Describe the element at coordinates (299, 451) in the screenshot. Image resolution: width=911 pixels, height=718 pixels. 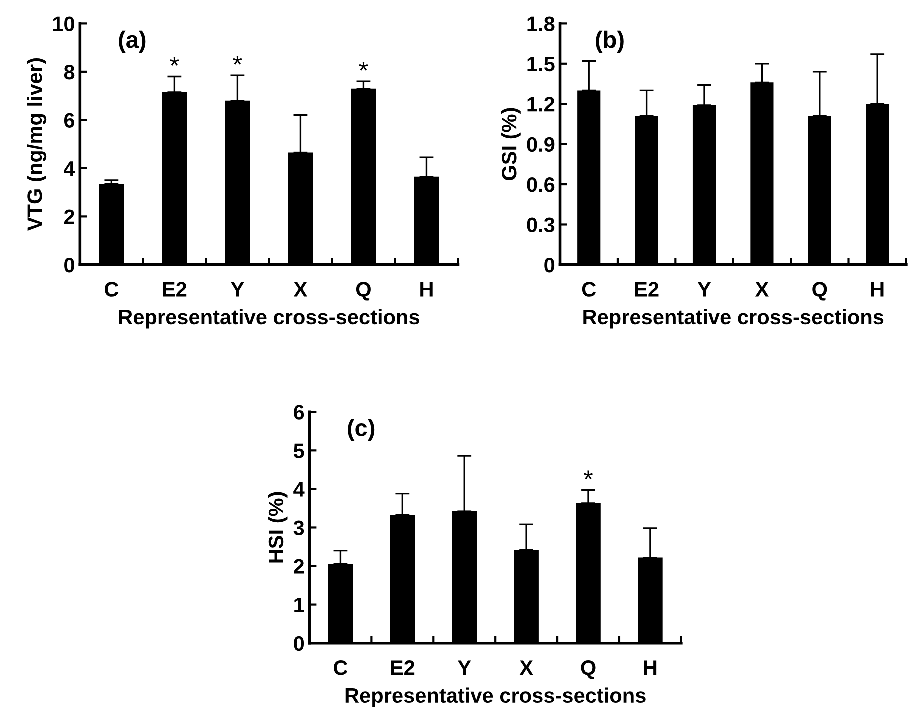
I see `y-tick-label: 5` at that location.